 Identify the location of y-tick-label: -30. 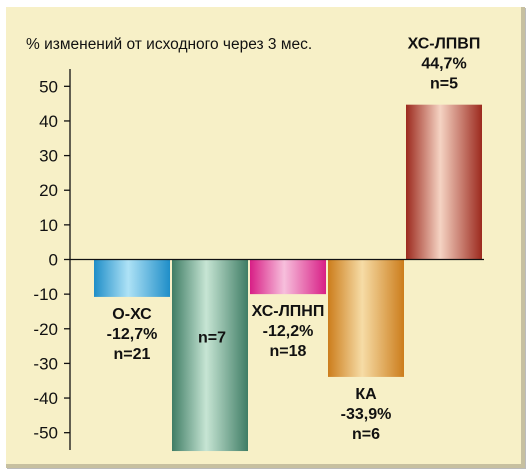
(45, 363).